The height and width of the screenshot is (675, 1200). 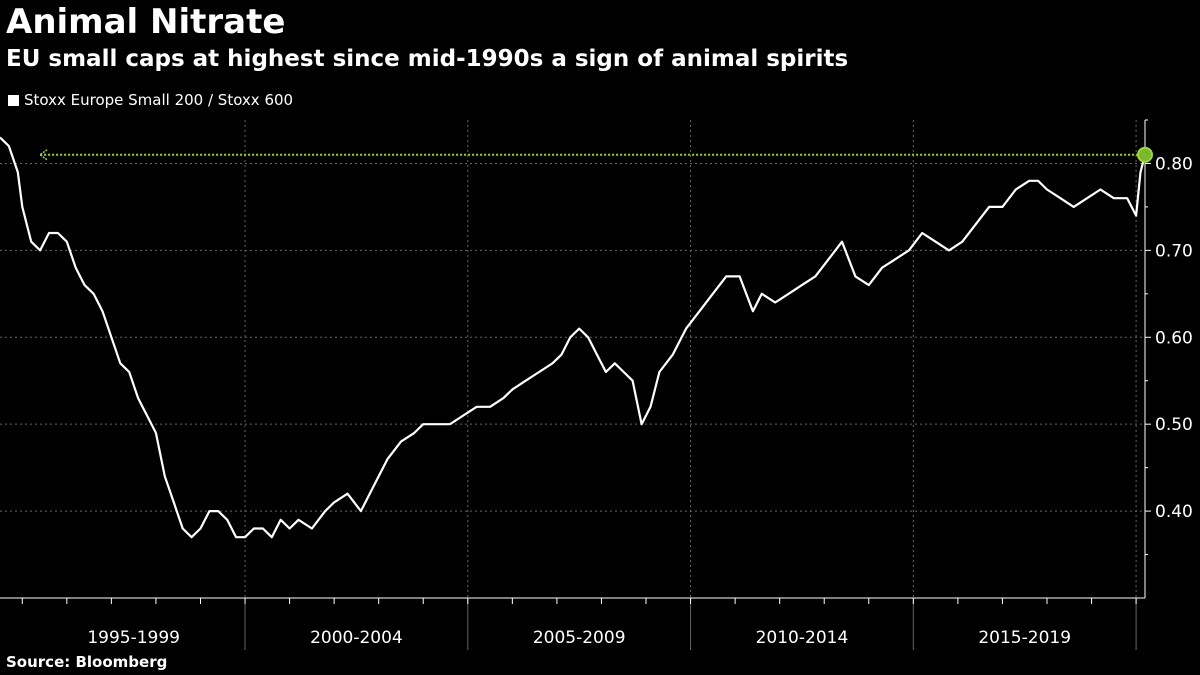 I want to click on source-note: Source: Bloomberg, so click(x=87, y=662).